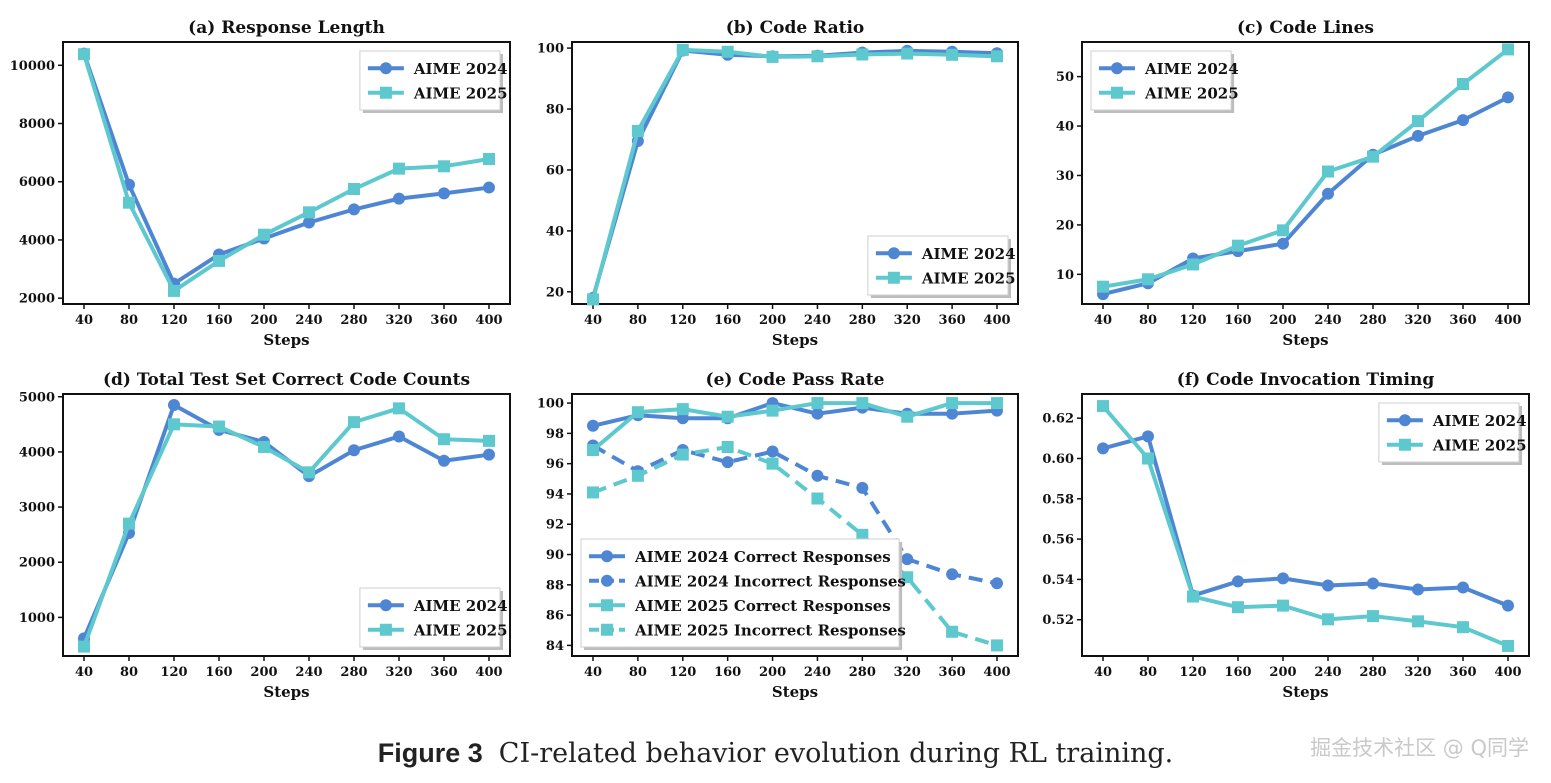 Image resolution: width=1551 pixels, height=783 pixels. I want to click on y-tick-label: 10, so click(1065, 275).